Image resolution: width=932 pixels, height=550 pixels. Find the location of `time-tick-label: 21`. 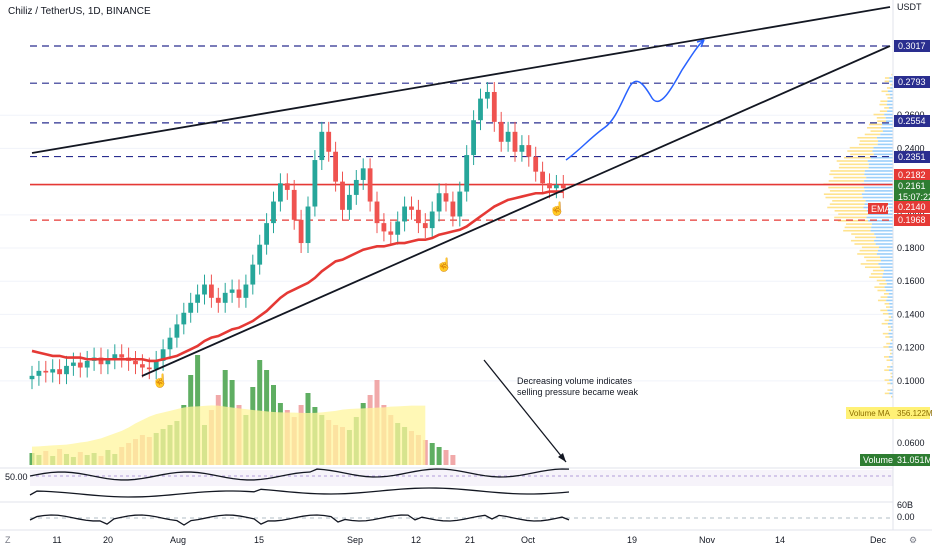

time-tick-label: 21 is located at coordinates (470, 540).